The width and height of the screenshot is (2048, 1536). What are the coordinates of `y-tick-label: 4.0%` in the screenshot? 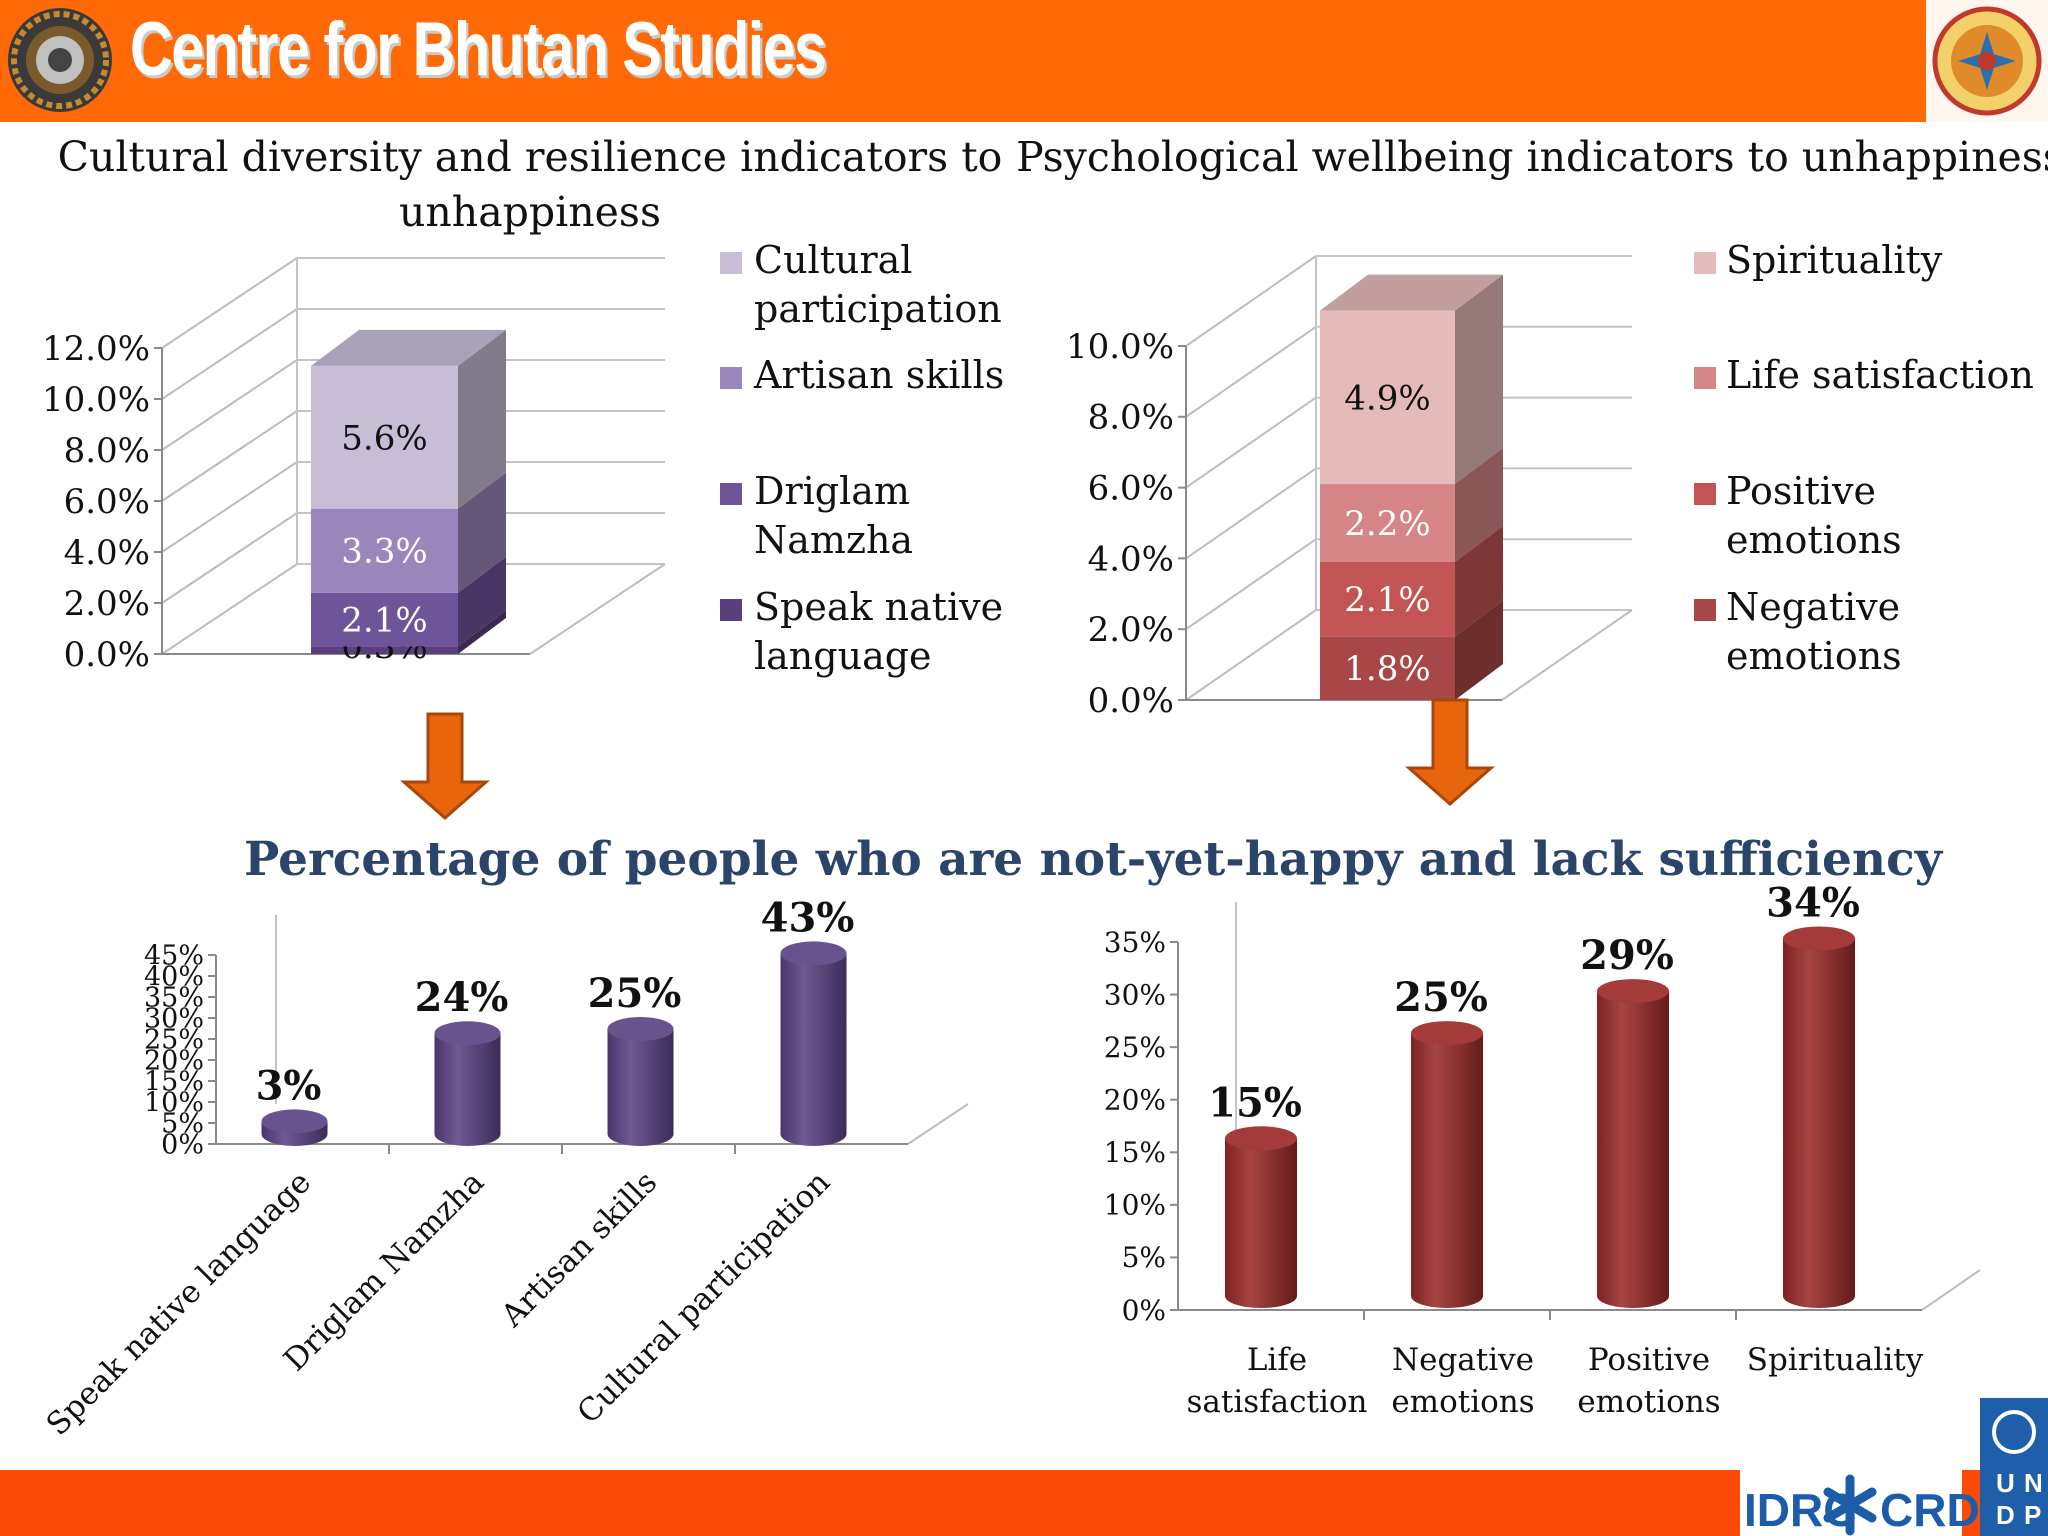 It's located at (1131, 559).